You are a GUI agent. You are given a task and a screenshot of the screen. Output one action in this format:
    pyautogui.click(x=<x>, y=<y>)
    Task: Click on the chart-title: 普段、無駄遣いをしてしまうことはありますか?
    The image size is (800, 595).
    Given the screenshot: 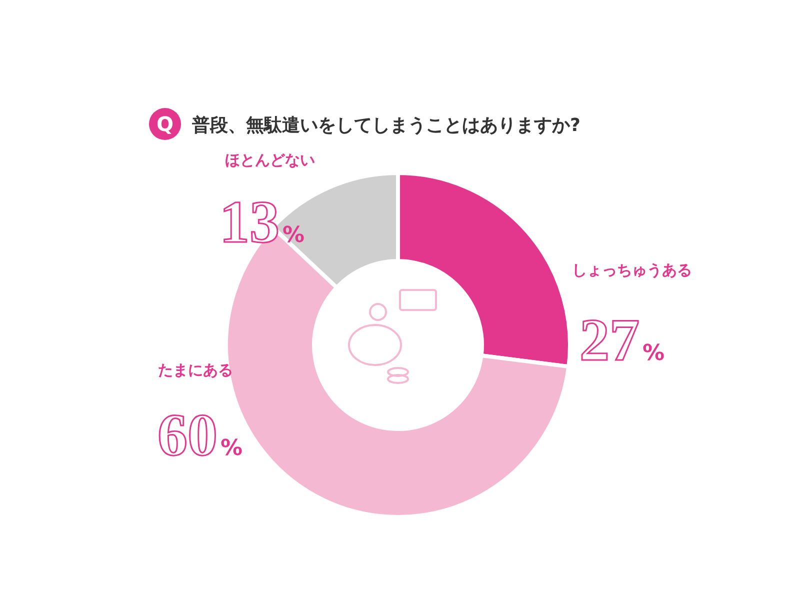 What is the action you would take?
    pyautogui.click(x=385, y=125)
    